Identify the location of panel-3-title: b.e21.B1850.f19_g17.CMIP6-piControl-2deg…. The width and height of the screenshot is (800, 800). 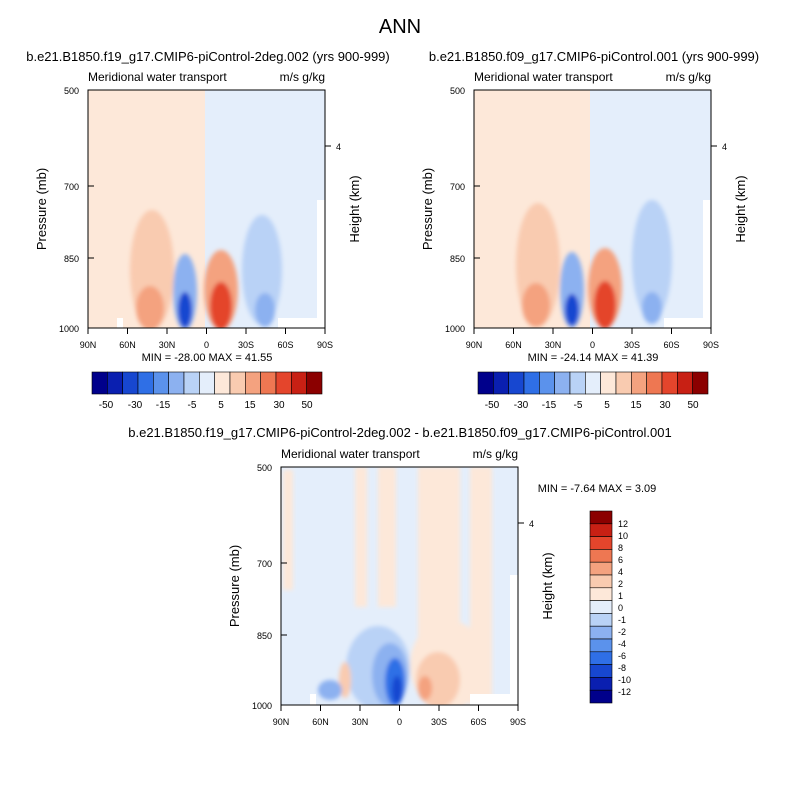
(399, 432).